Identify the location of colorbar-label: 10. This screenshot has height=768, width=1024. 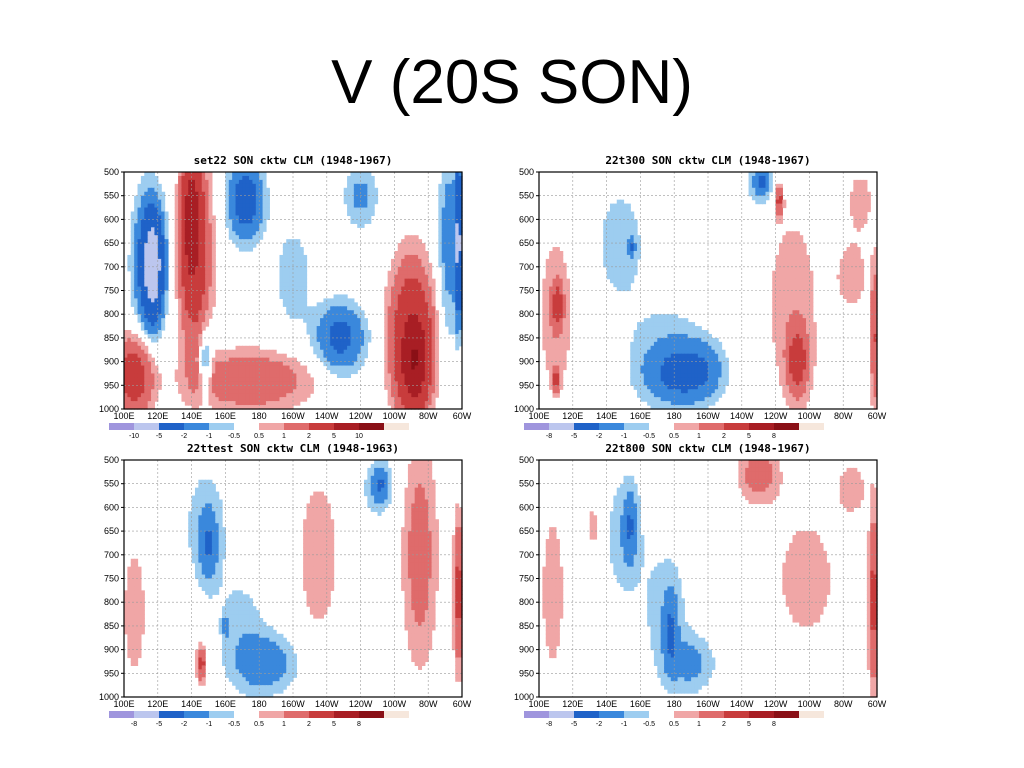
(359, 436).